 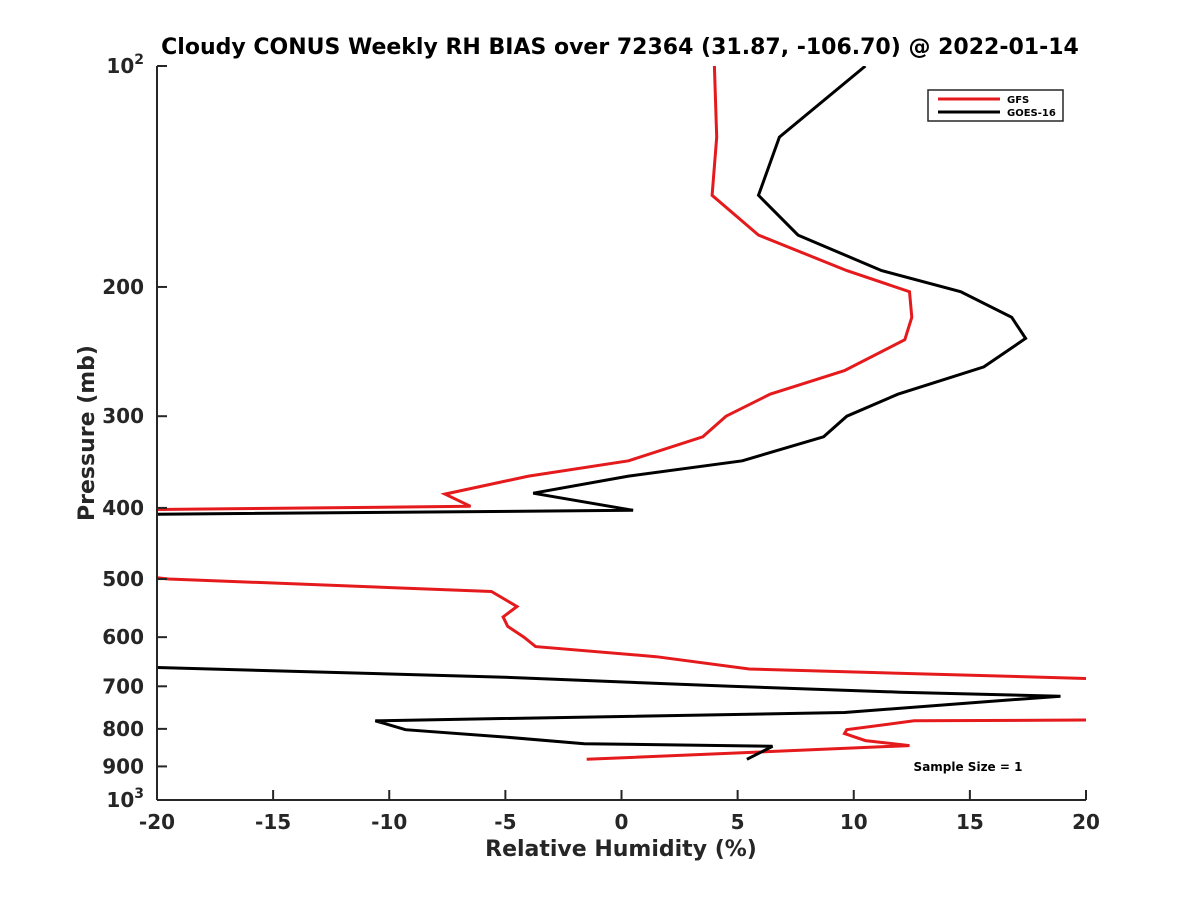 What do you see at coordinates (1086, 822) in the screenshot?
I see `x-tick-label: 20` at bounding box center [1086, 822].